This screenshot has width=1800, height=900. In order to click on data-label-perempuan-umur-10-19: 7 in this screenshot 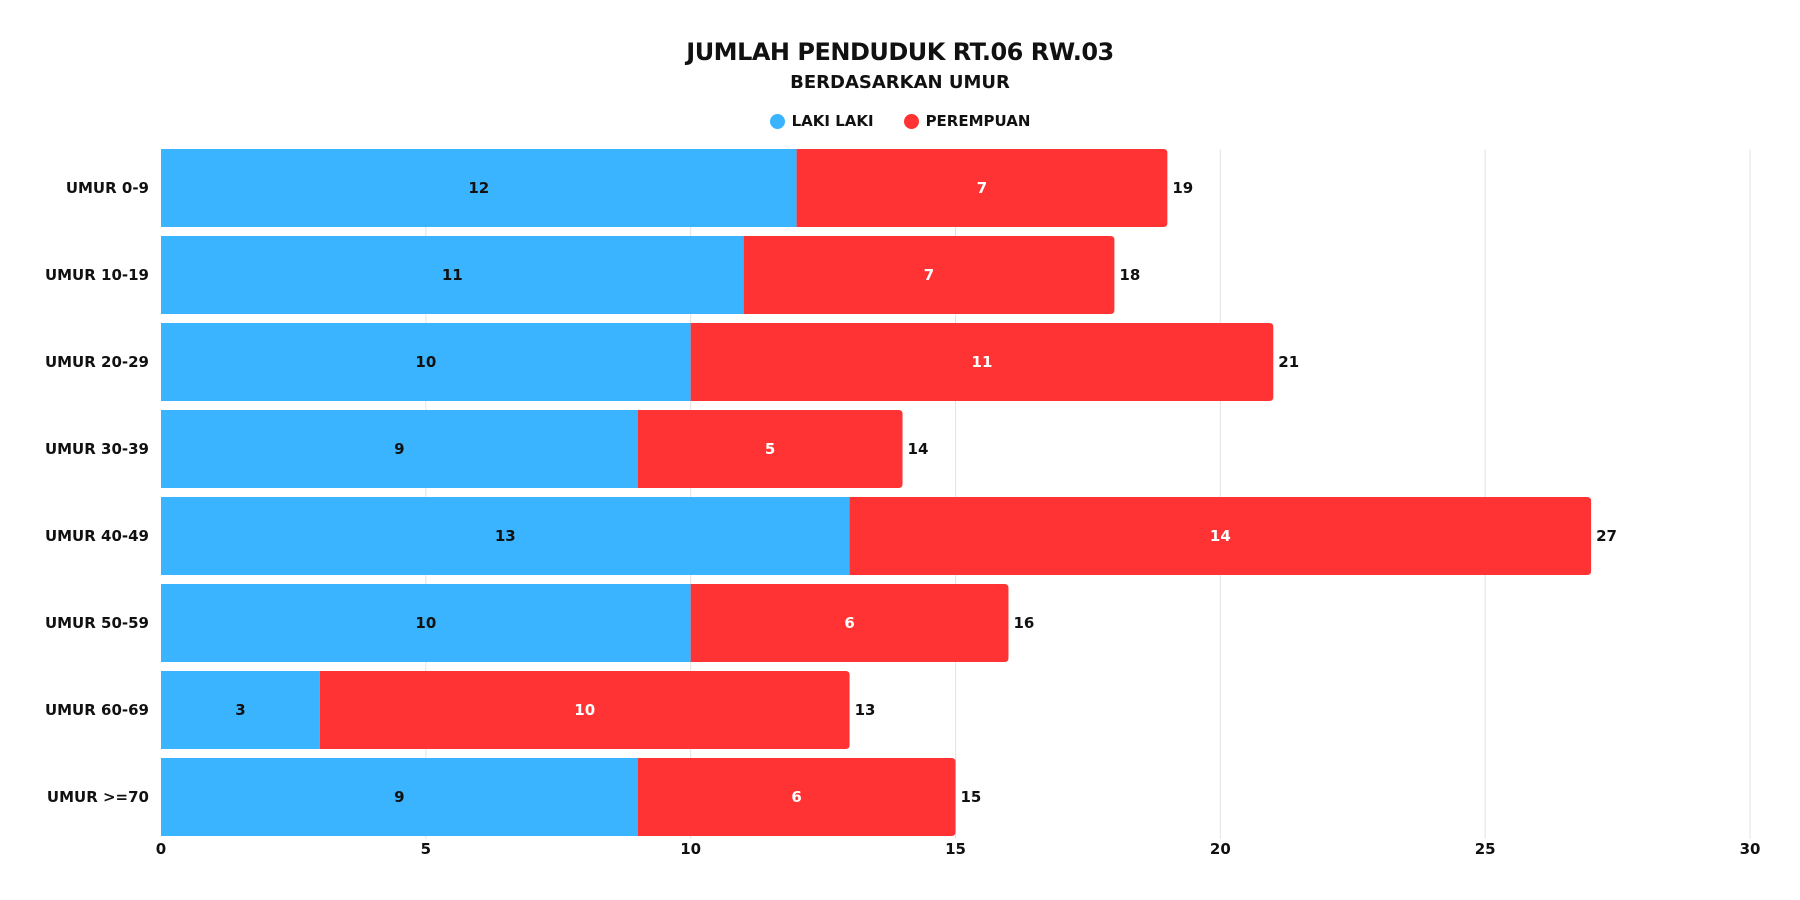, I will do `click(929, 275)`.